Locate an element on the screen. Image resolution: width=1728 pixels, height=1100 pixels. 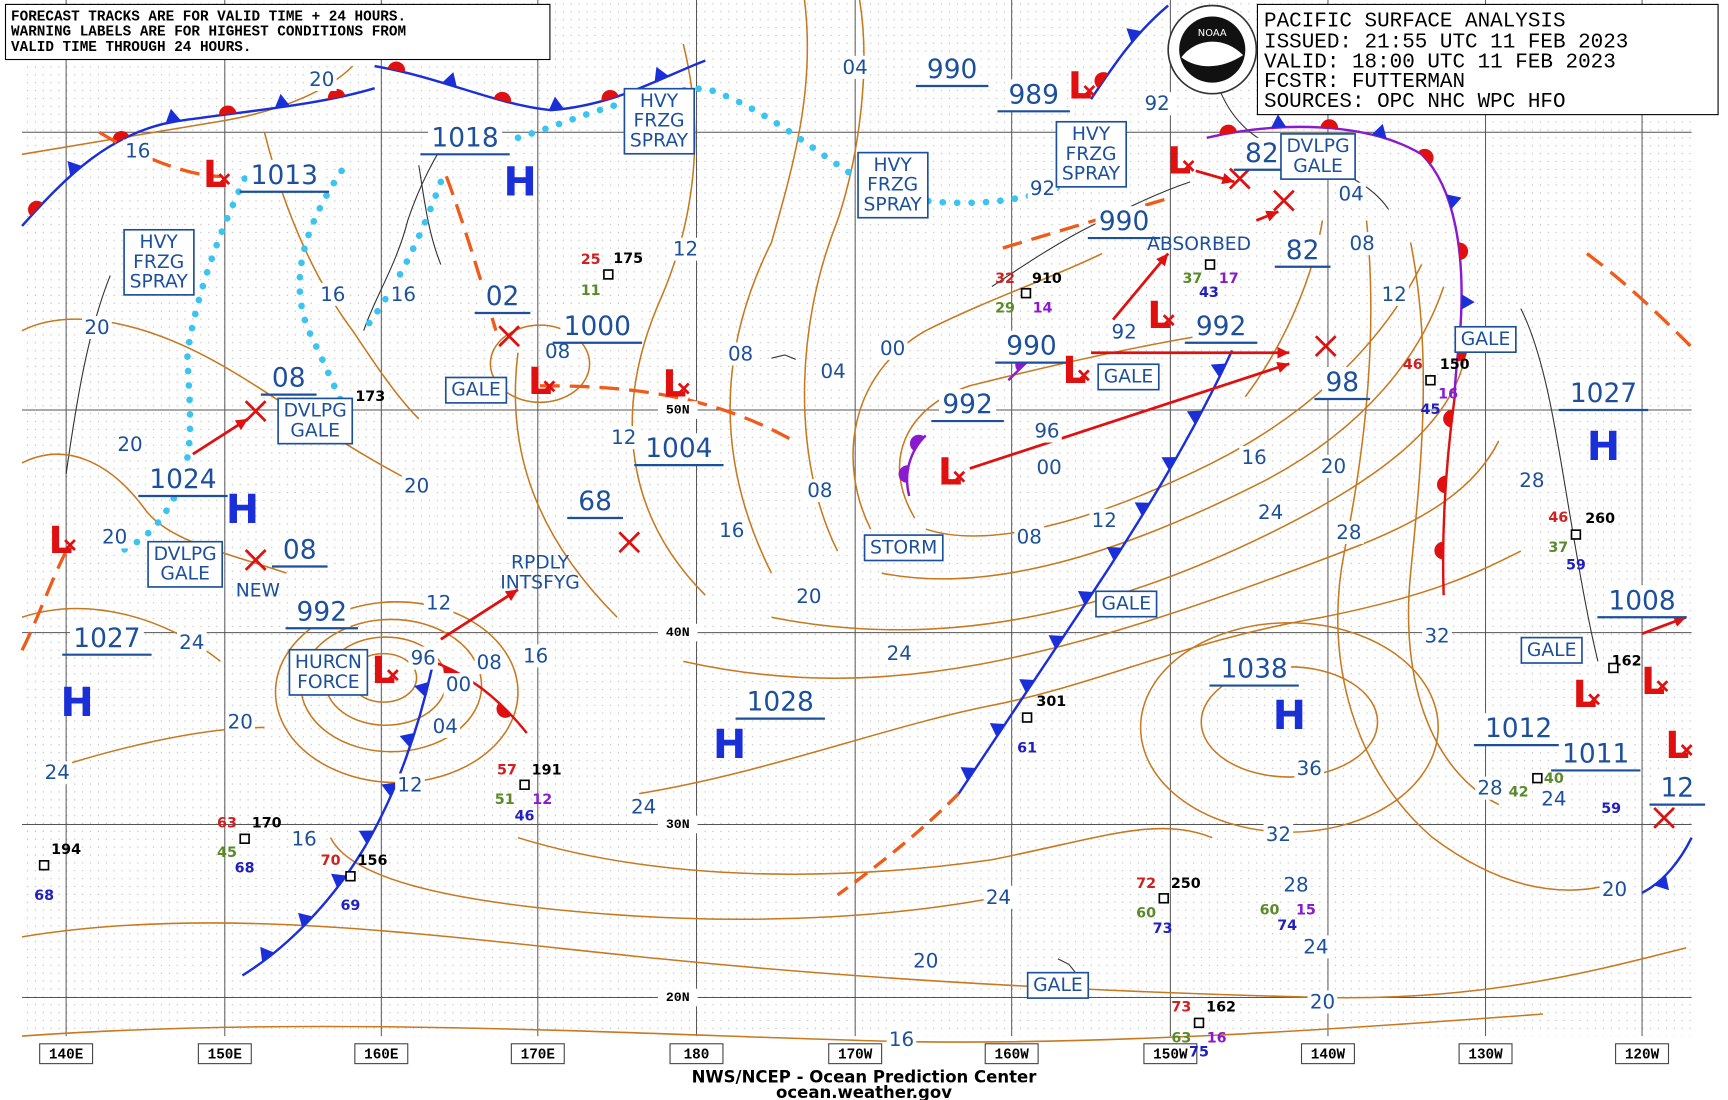
title-line: SOURCES: OPC NHC WPC HFO is located at coordinates (1415, 102).